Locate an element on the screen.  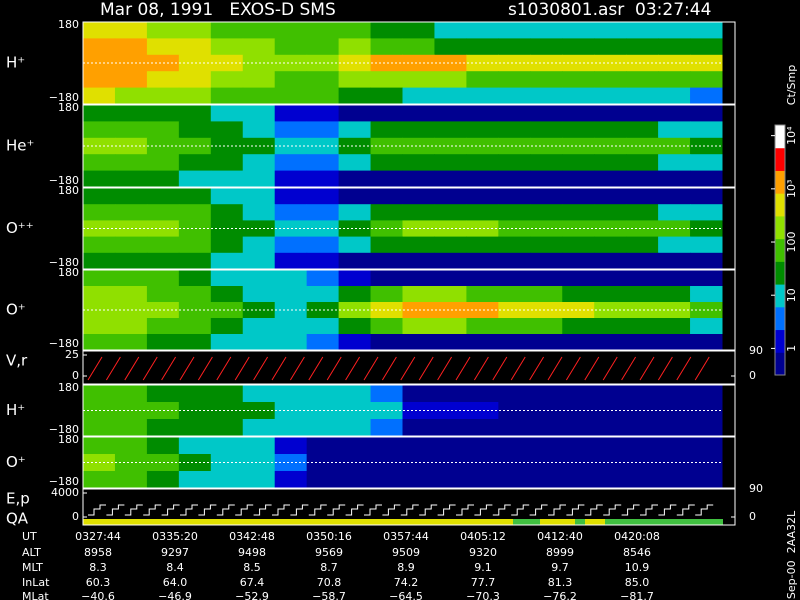
y-tick-label: 0 is located at coordinates (75, 375).